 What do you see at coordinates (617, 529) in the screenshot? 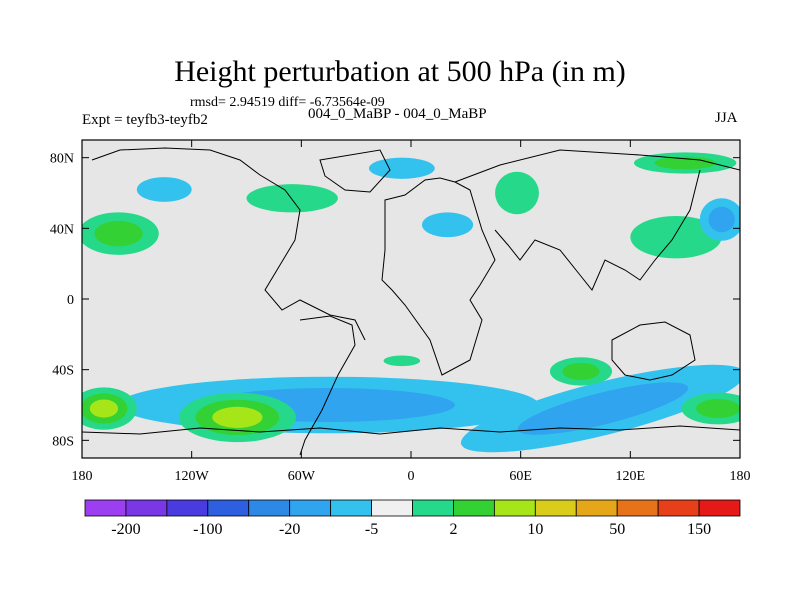
I see `colorbar-label: 50` at bounding box center [617, 529].